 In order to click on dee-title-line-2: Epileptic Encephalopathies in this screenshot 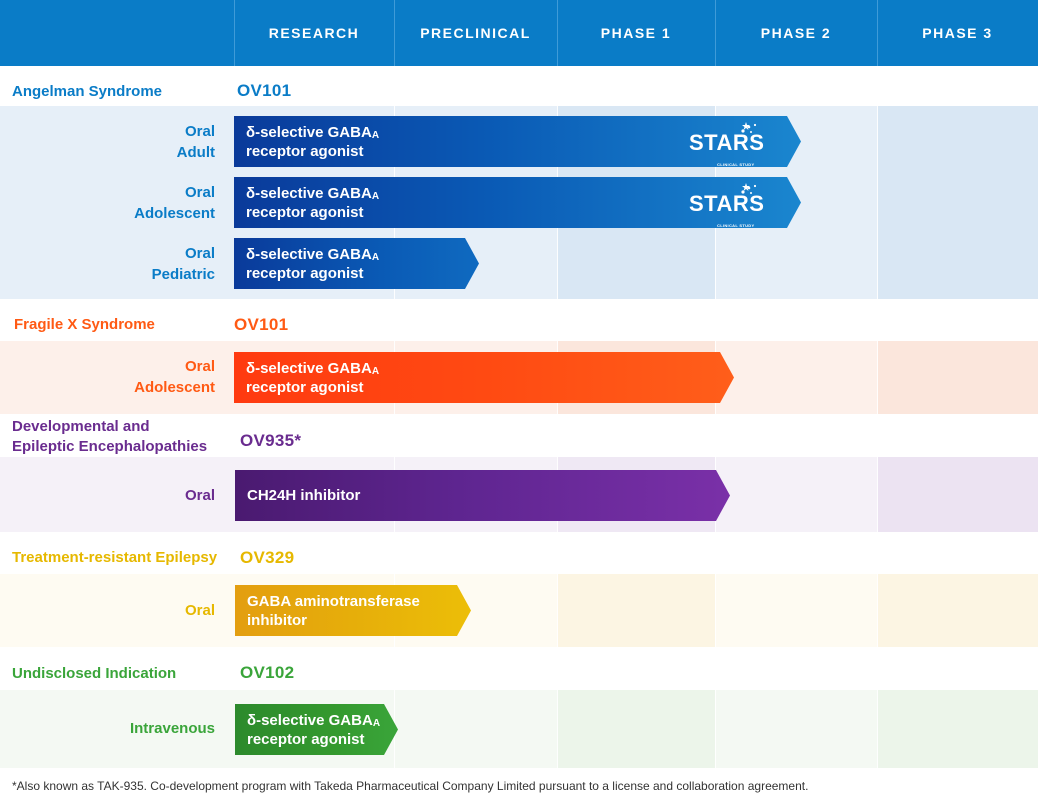, I will do `click(110, 446)`.